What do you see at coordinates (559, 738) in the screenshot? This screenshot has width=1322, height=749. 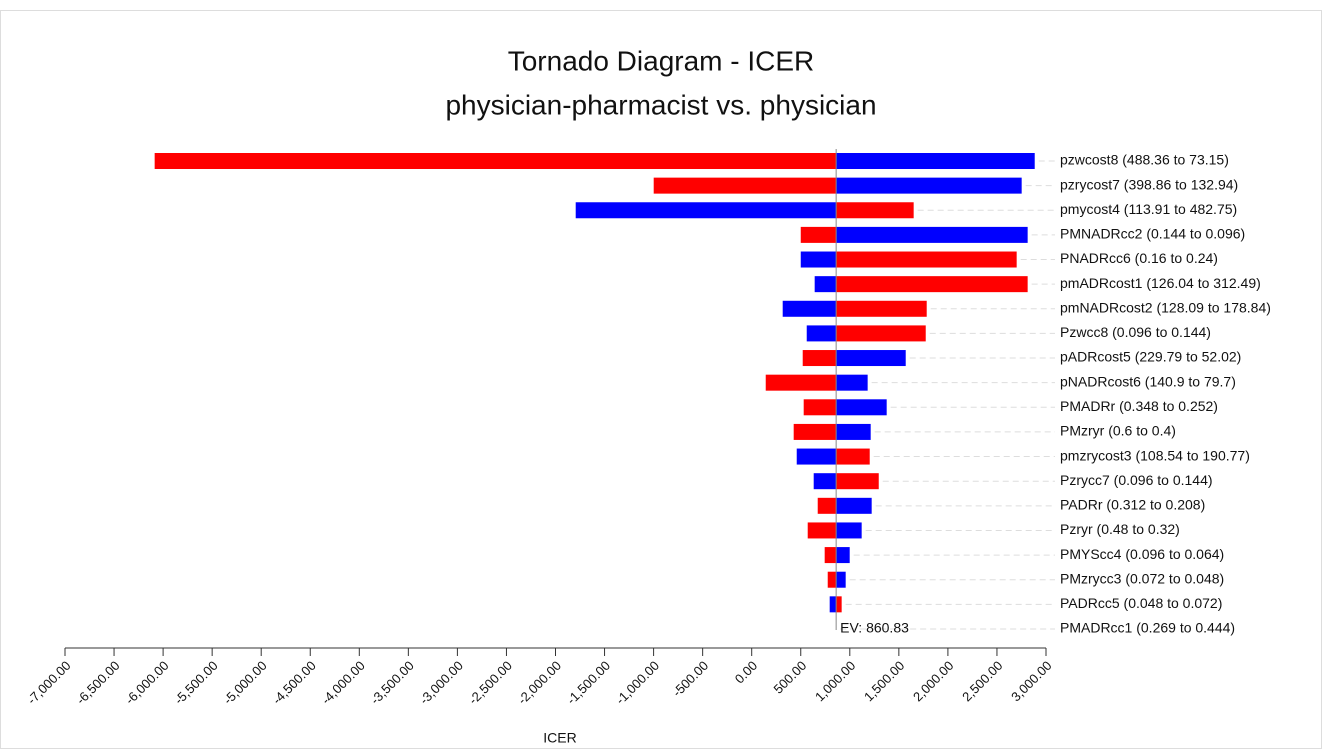 I see `x-axis-label: ICER` at bounding box center [559, 738].